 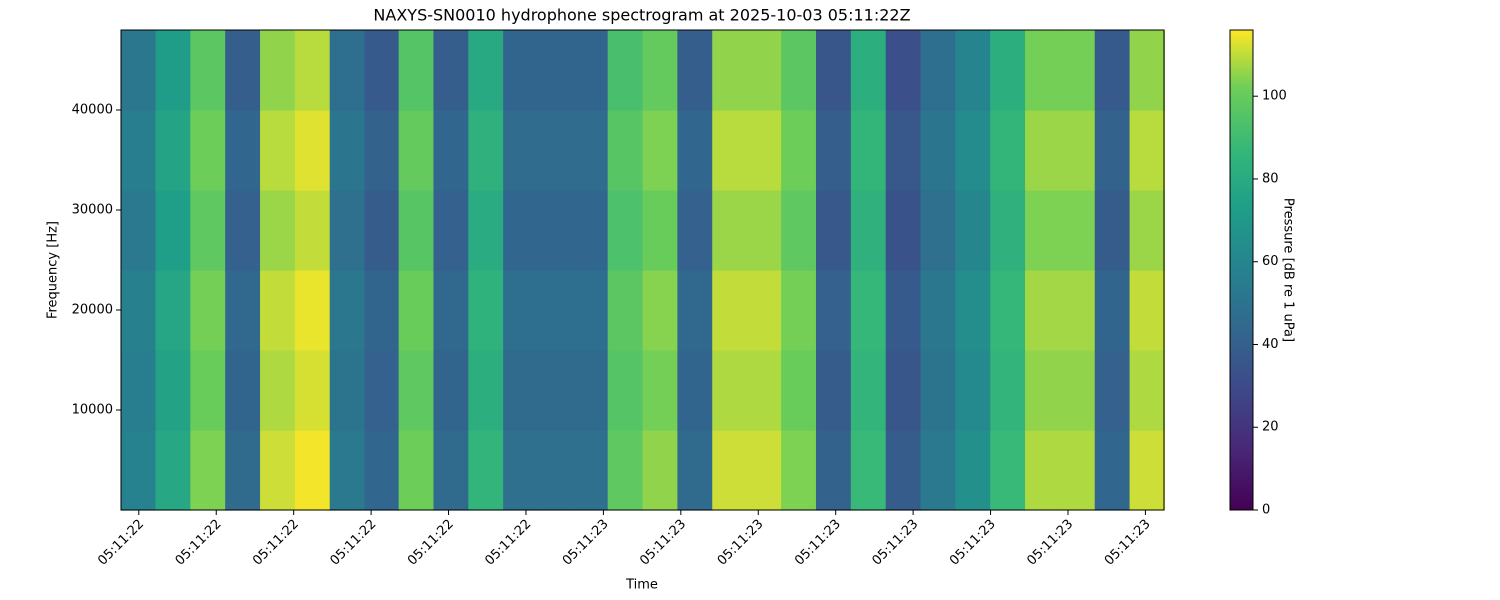 What do you see at coordinates (354, 543) in the screenshot?
I see `x-tick-label: 05:11:22` at bounding box center [354, 543].